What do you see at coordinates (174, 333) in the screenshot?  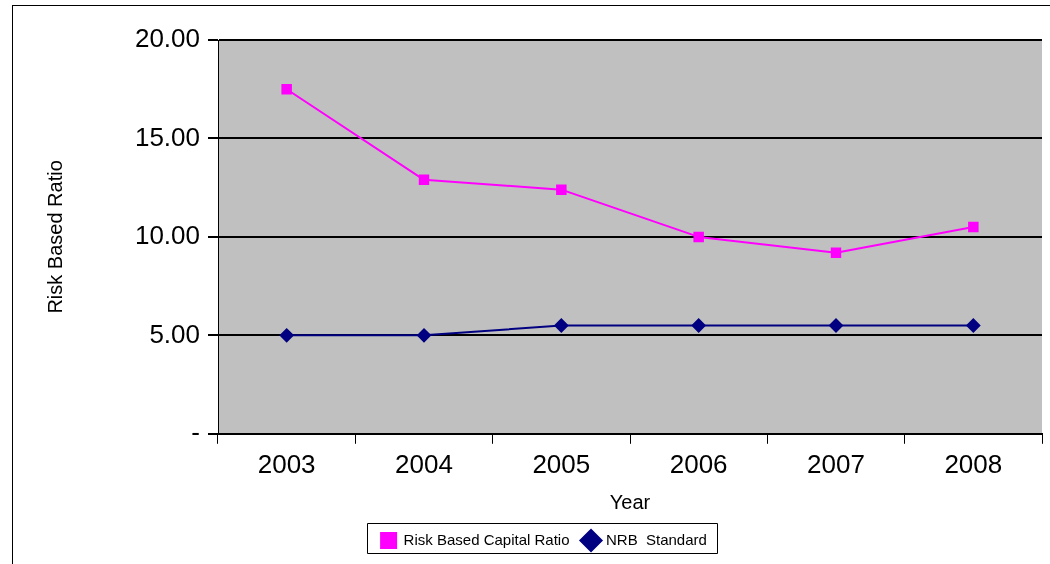 I see `y-tick-label: 5.00` at bounding box center [174, 333].